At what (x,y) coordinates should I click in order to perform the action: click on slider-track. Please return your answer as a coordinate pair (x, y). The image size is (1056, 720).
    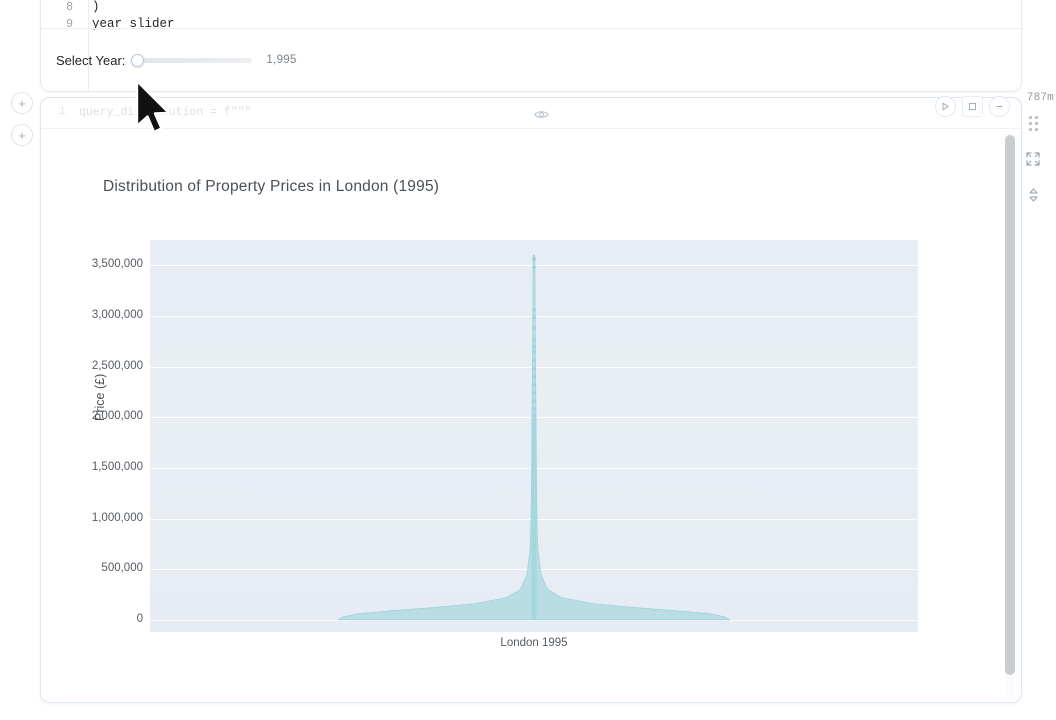
    Looking at the image, I should click on (193, 60).